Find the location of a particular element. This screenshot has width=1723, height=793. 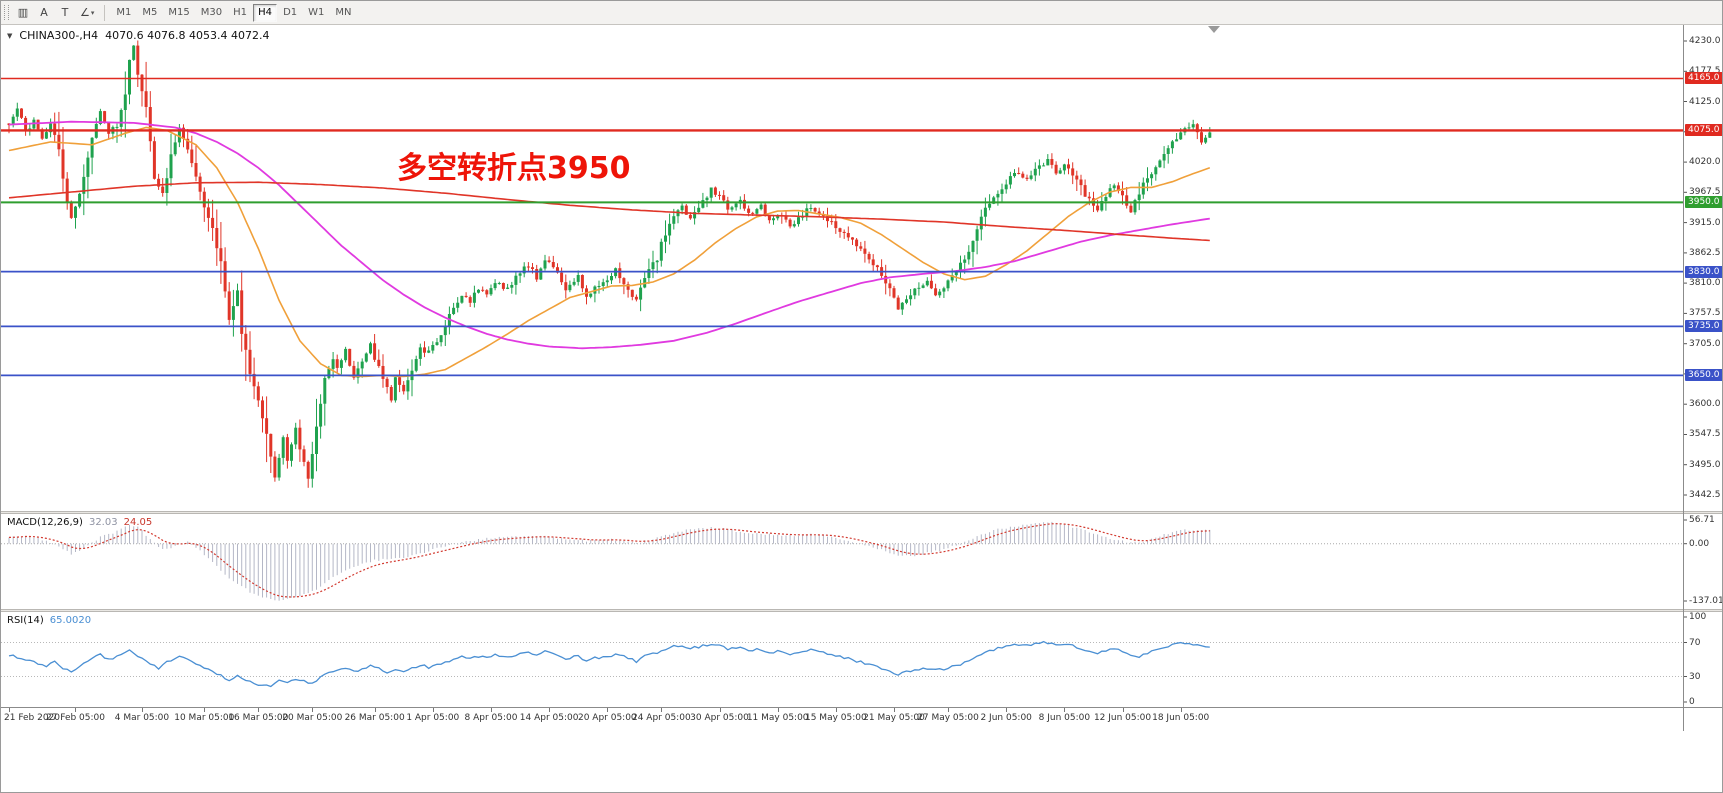

y-axis-tick-label: 3862.5 is located at coordinates (1705, 252).